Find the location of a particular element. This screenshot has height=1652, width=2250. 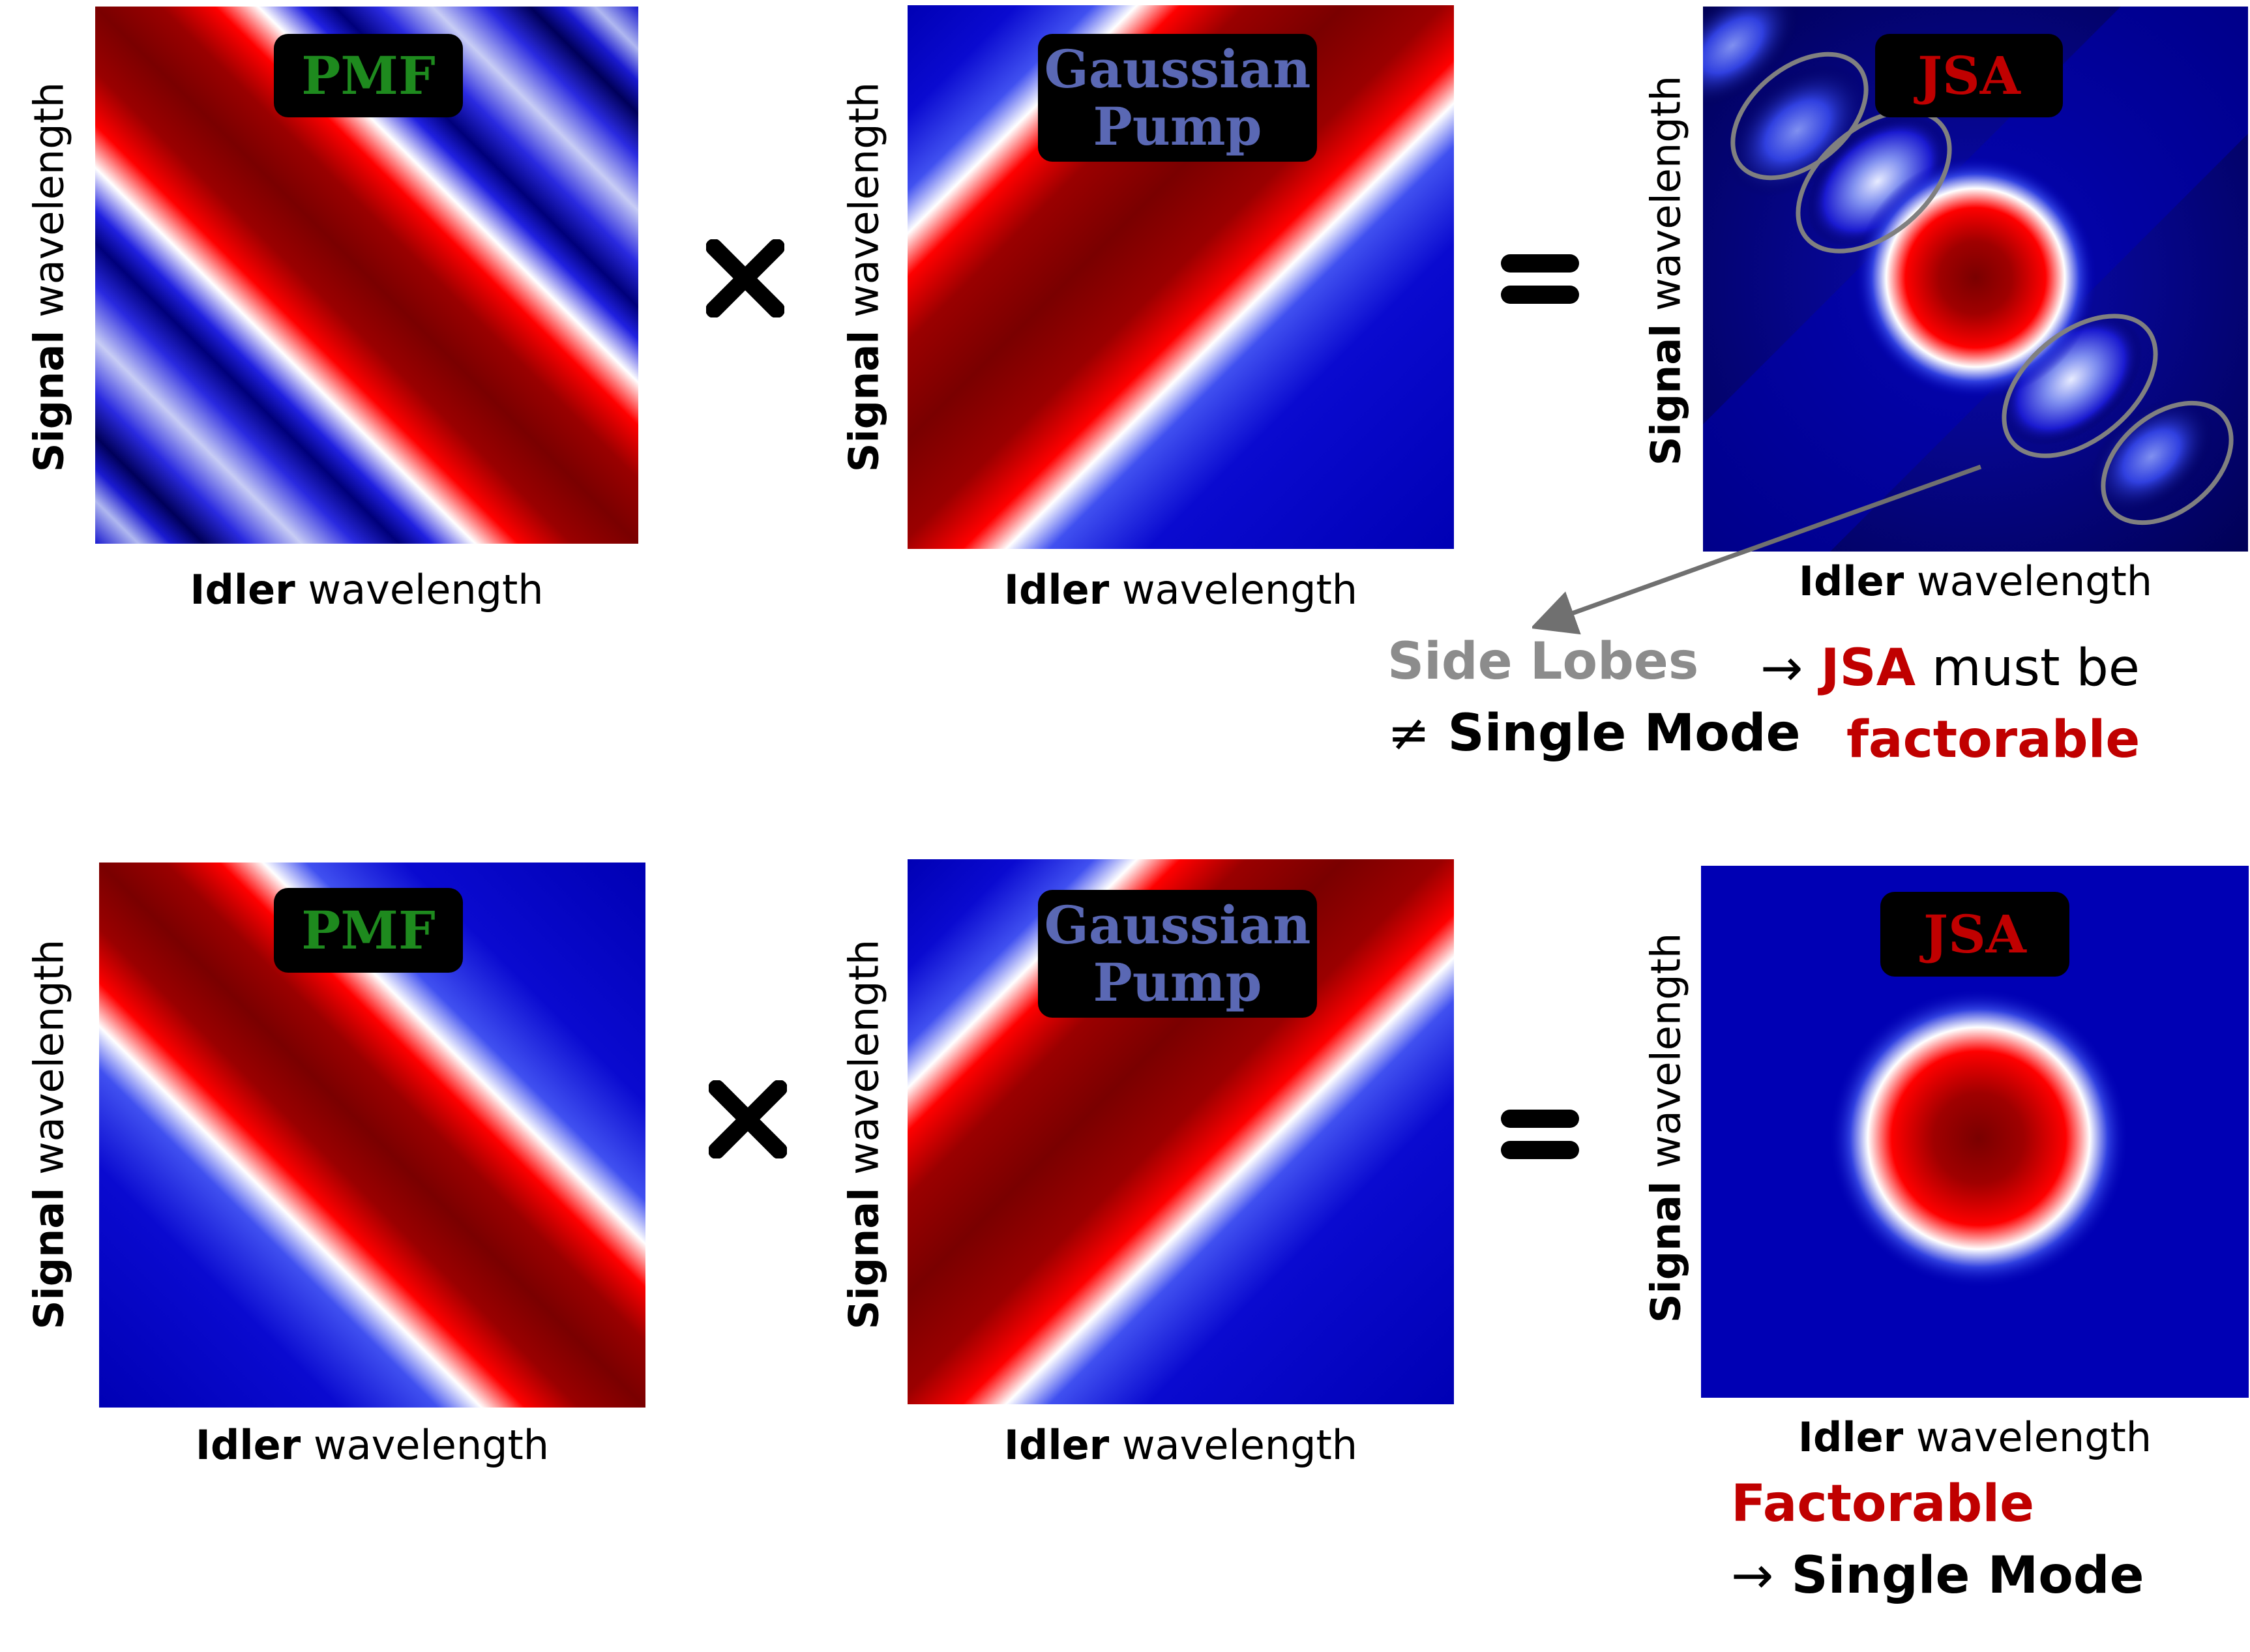

pmf-tag-bottom: PMF is located at coordinates (368, 930).